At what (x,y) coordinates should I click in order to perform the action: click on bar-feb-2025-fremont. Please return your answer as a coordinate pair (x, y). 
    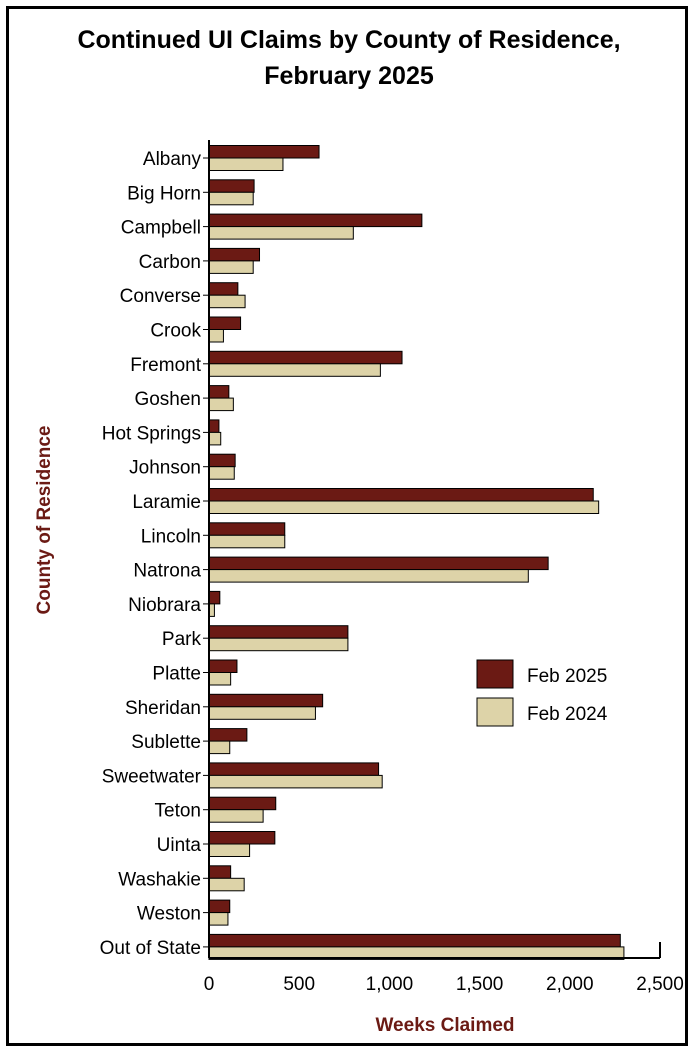
    Looking at the image, I should click on (305, 357).